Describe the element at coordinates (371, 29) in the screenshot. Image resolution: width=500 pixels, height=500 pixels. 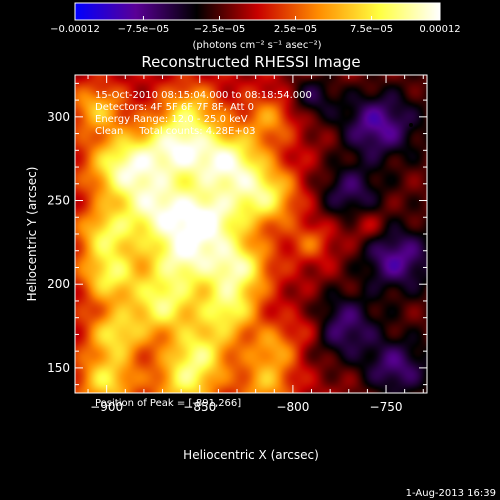
I see `colorbar-tick-label: 7.5e−05` at that location.